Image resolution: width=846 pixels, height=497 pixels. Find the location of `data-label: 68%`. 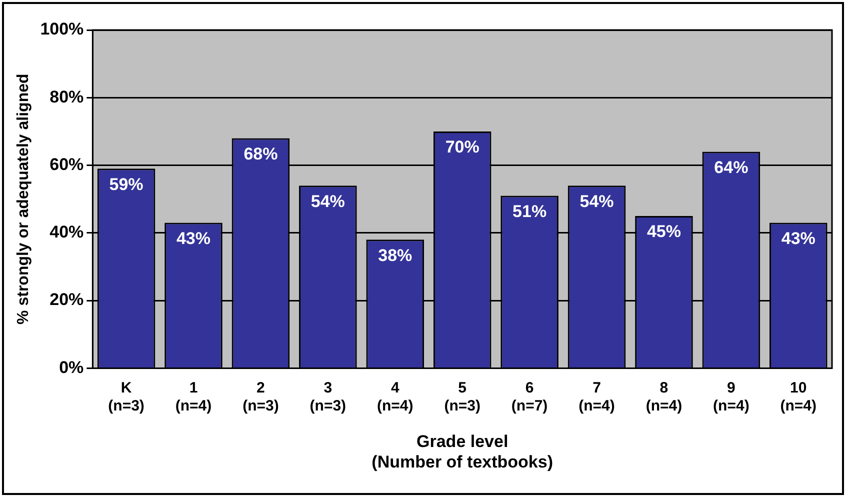

data-label: 68% is located at coordinates (261, 154).